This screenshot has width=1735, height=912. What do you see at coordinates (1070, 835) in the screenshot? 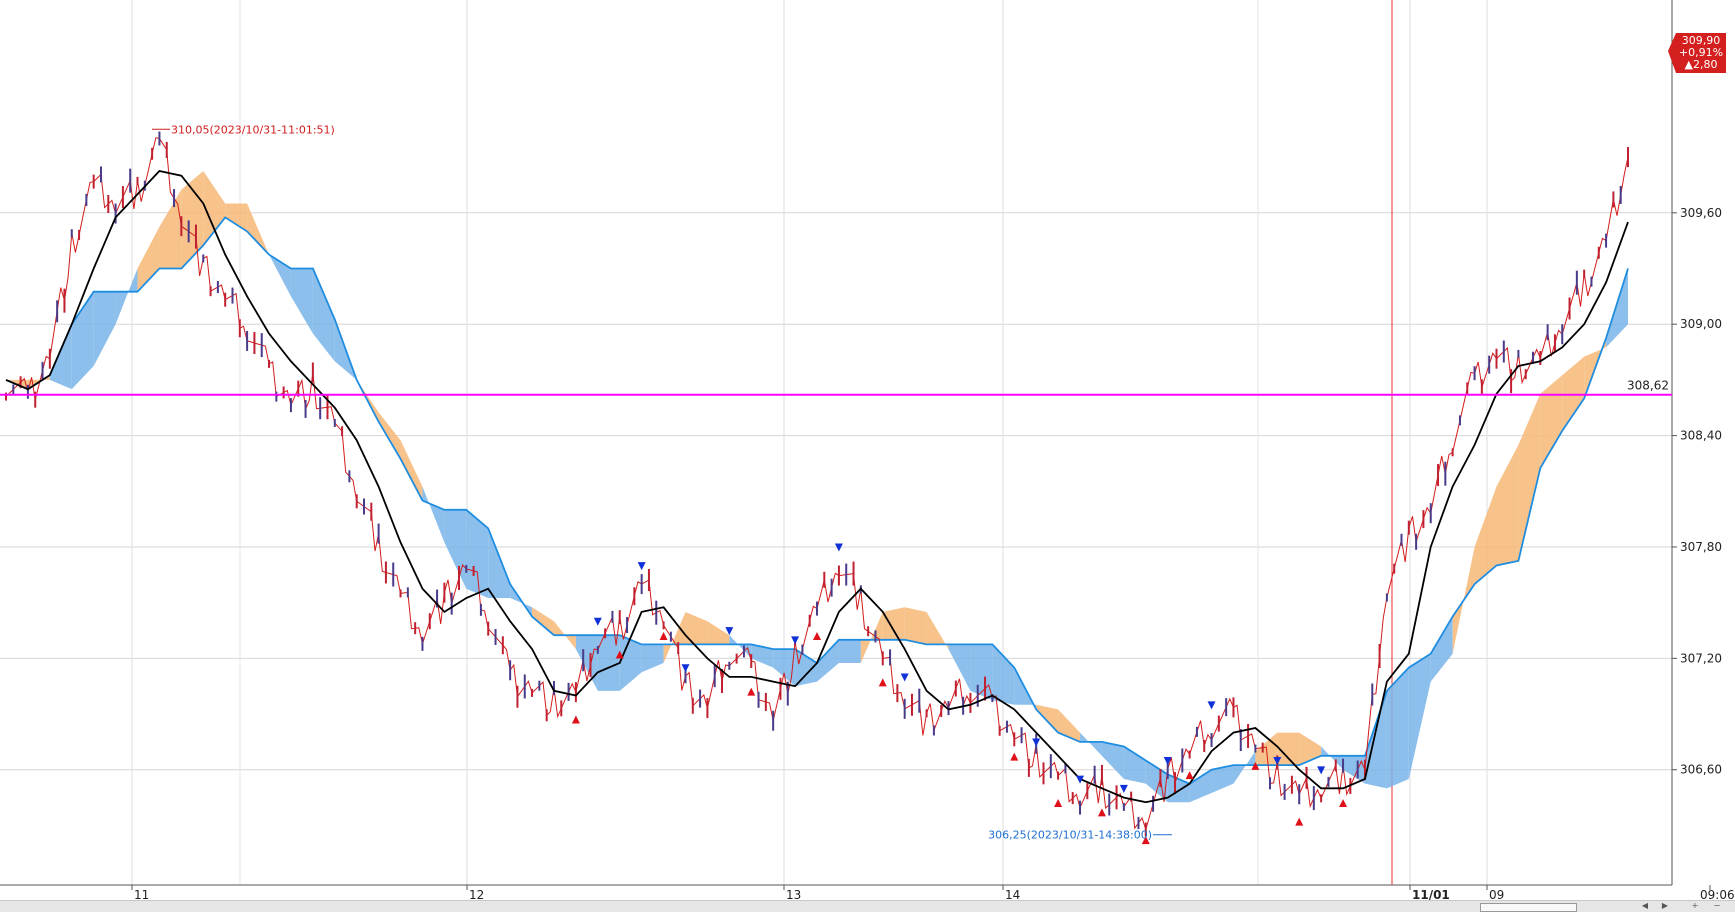
I see `low-marker-label: 306,25(2023/10/31-14:38:00)` at bounding box center [1070, 835].